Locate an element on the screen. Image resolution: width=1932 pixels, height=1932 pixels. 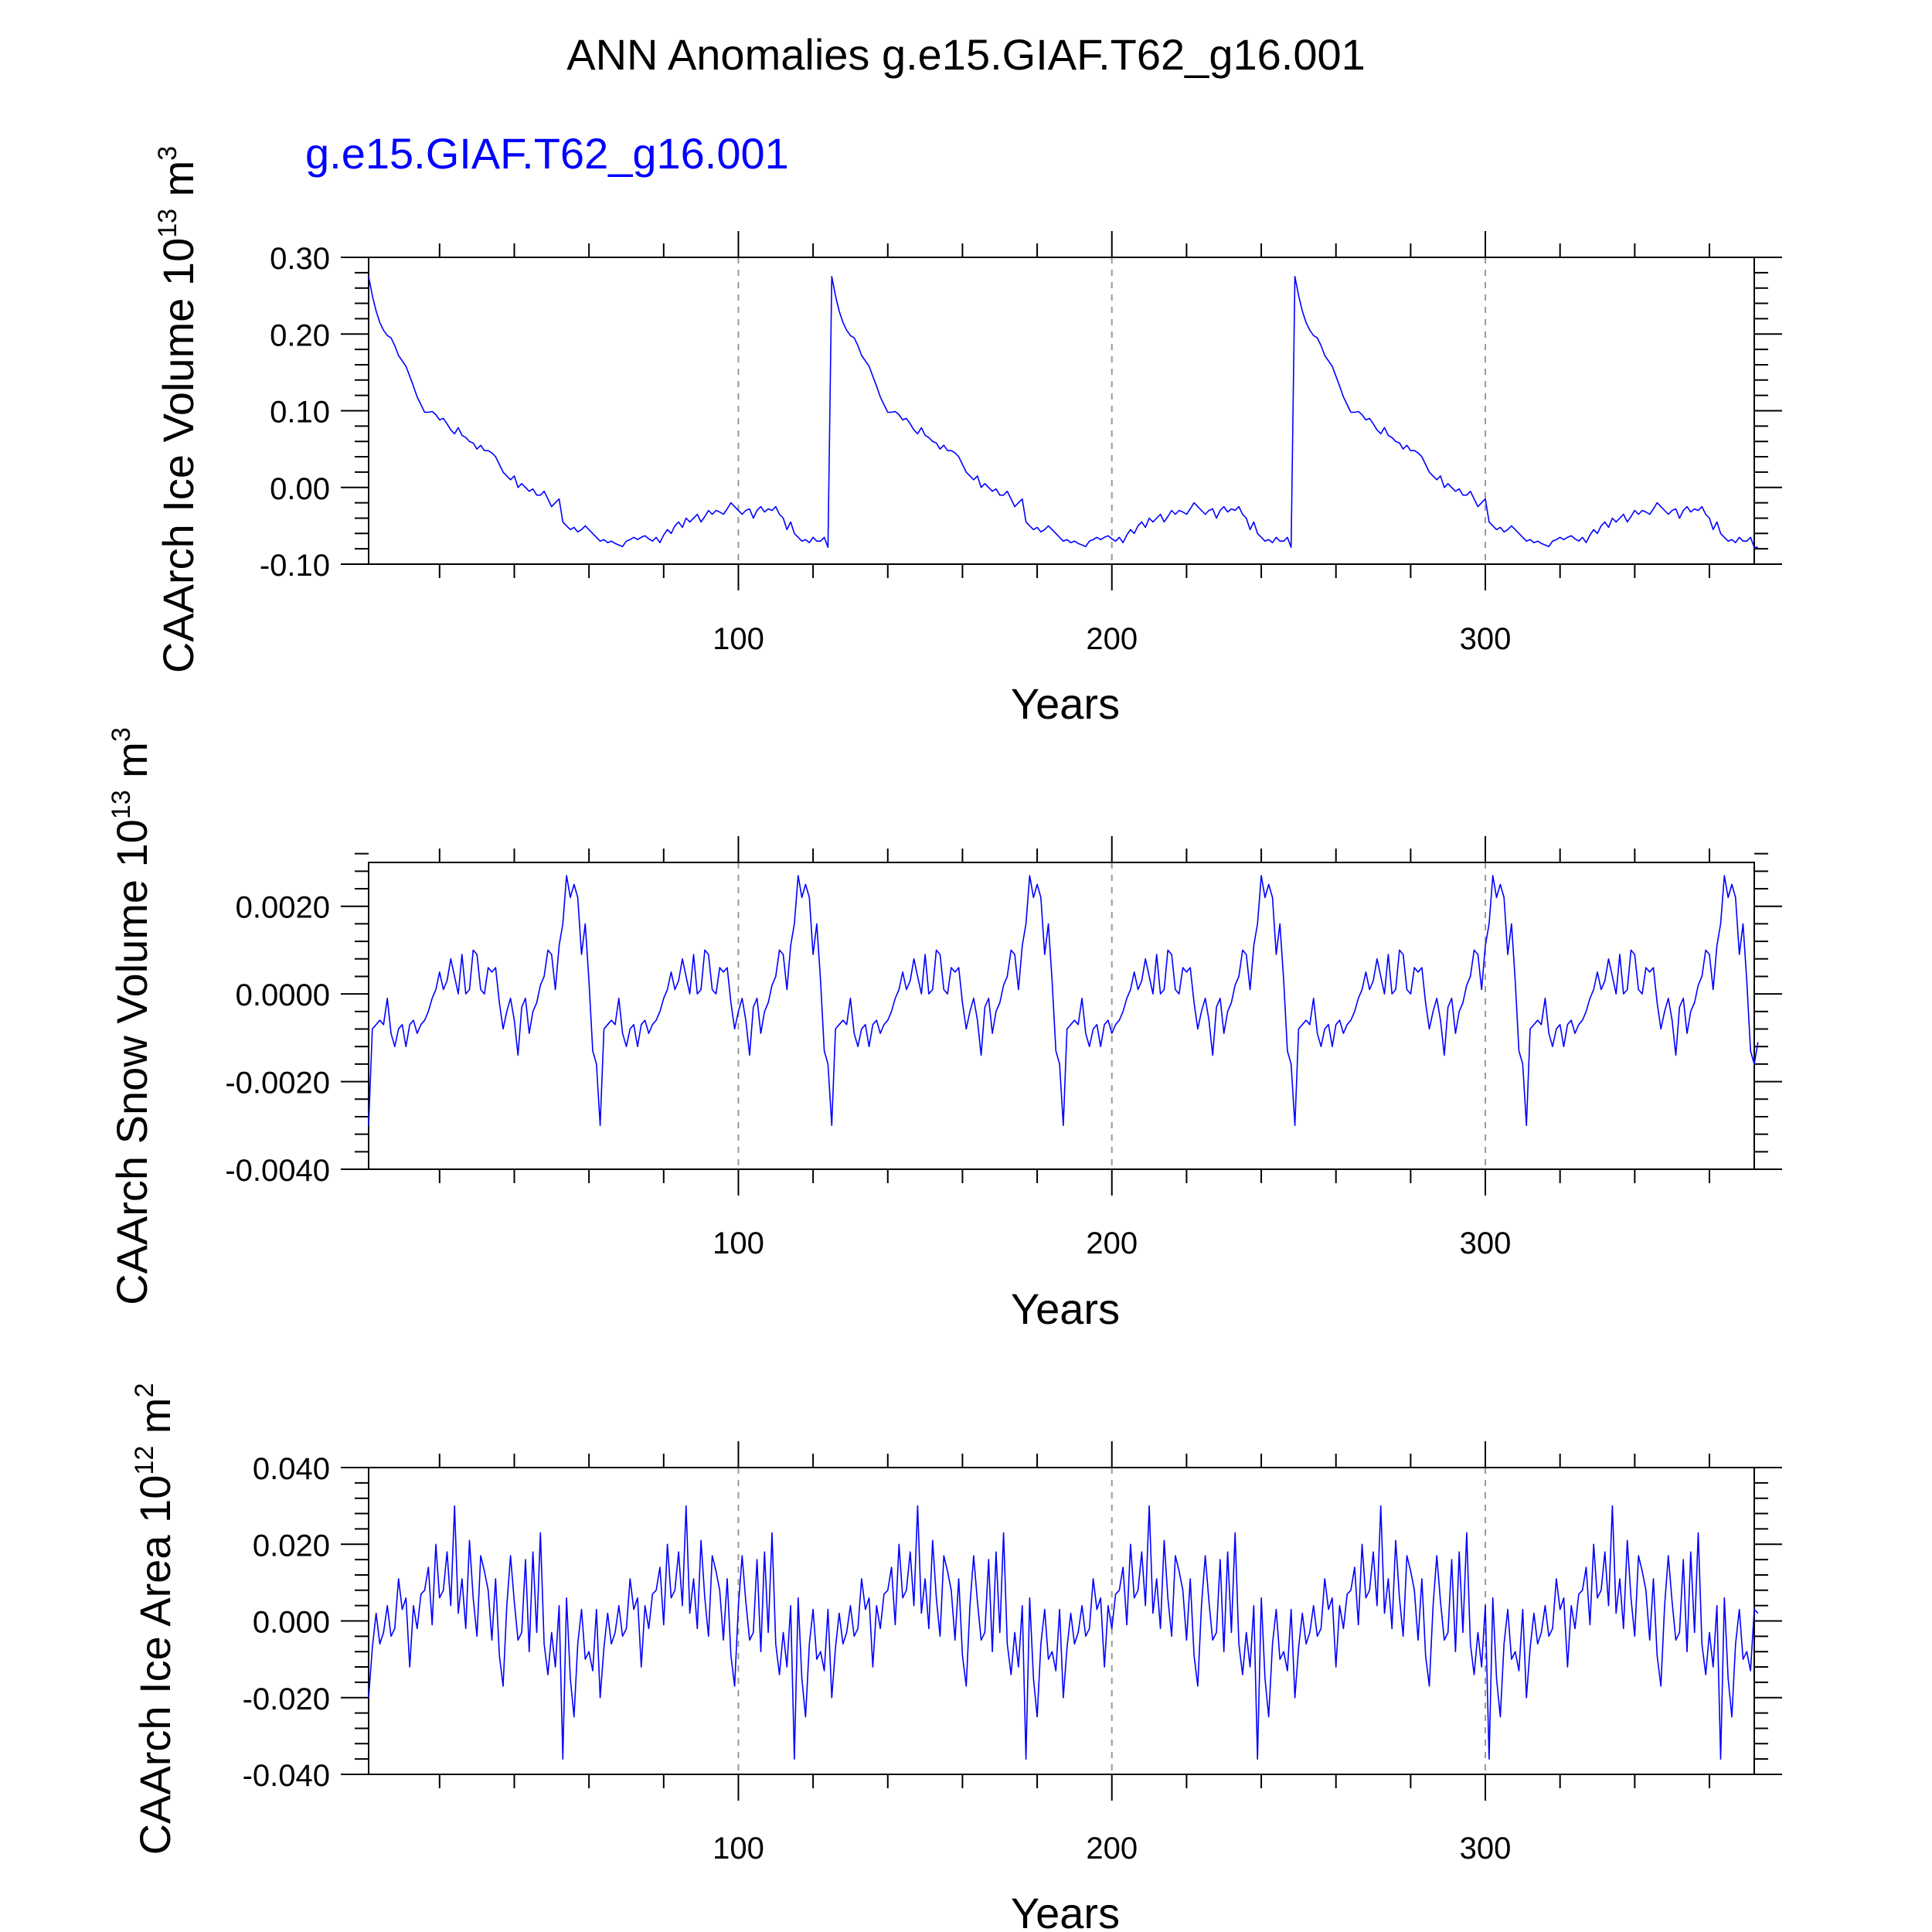
y-tick-label: -0.0020 is located at coordinates (277, 1083).